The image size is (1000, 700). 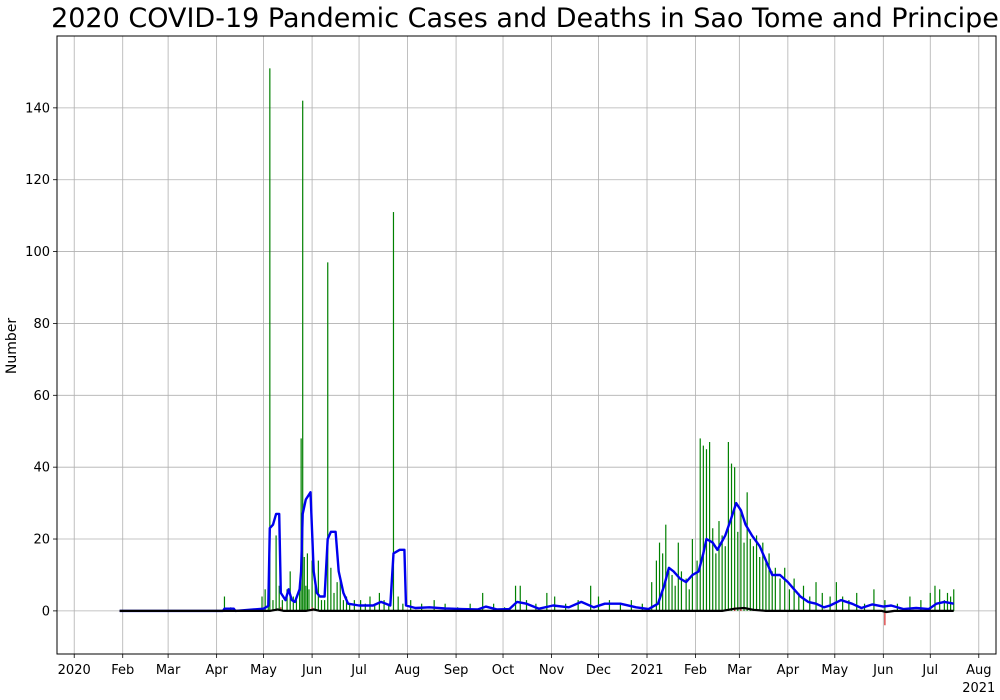 I want to click on x-tick-label: Sep, so click(x=456, y=670).